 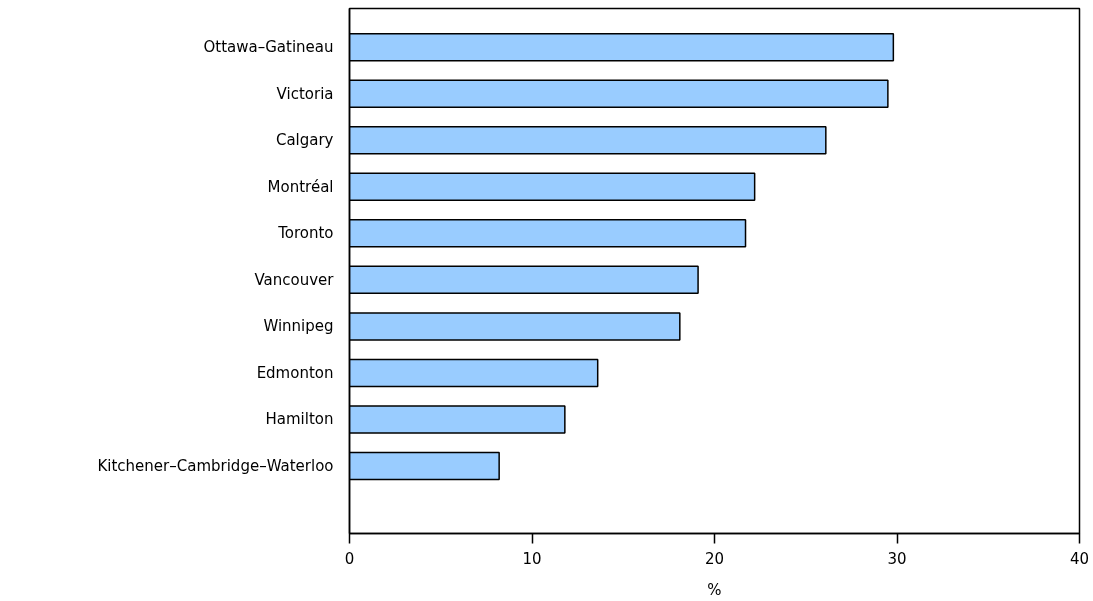 What do you see at coordinates (349, 558) in the screenshot?
I see `x-tick-label: 0` at bounding box center [349, 558].